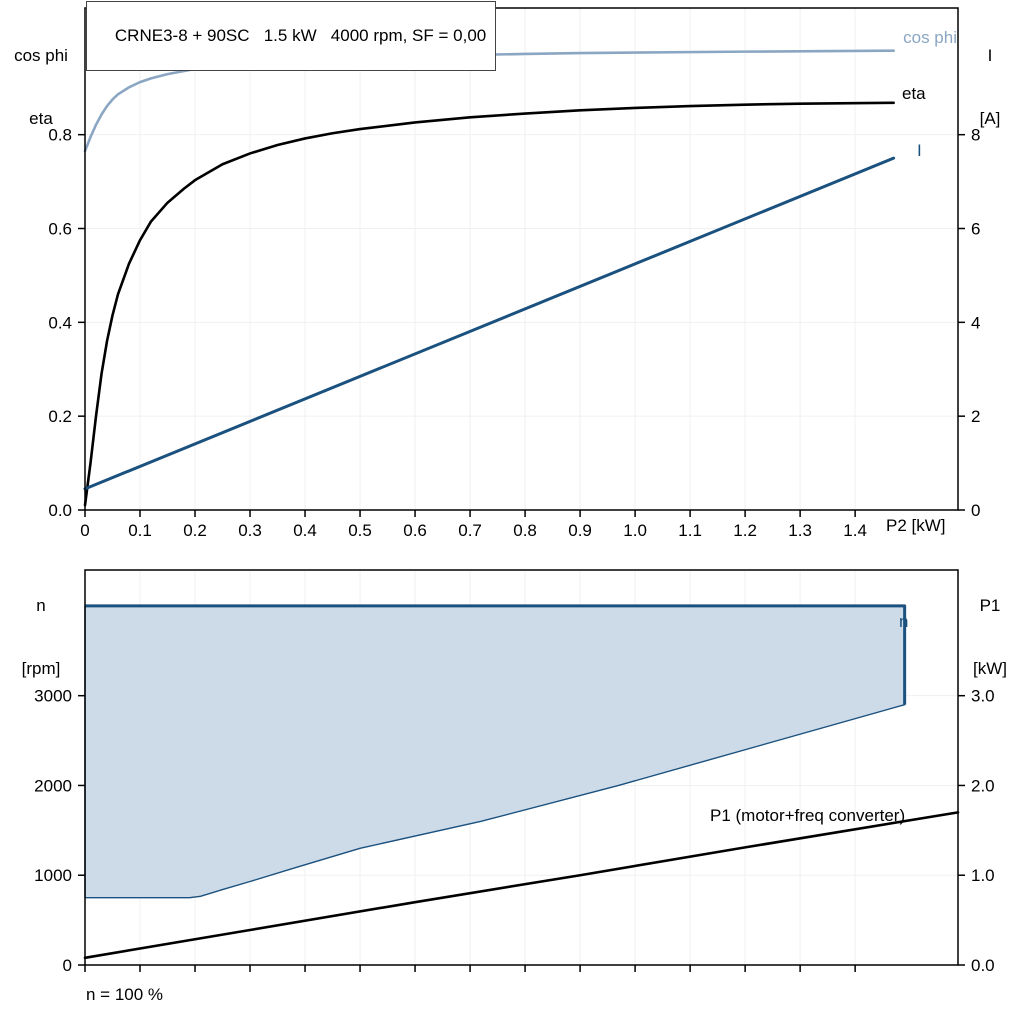 This screenshot has width=1024, height=1024. I want to click on svg-text: 3000, so click(53, 696).